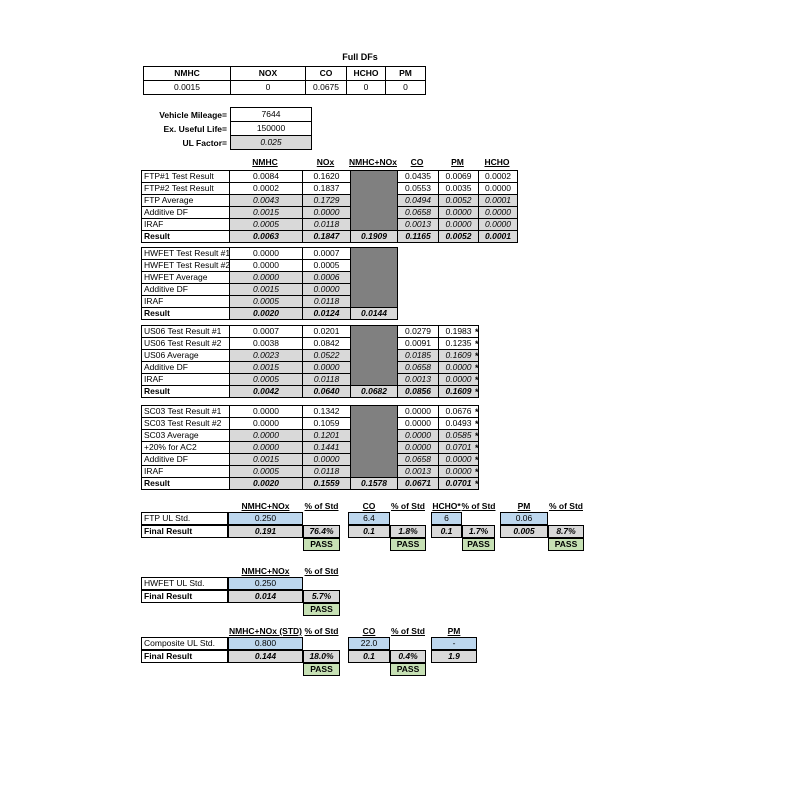 The height and width of the screenshot is (800, 800). I want to click on column-header-co: CO, so click(417, 162).